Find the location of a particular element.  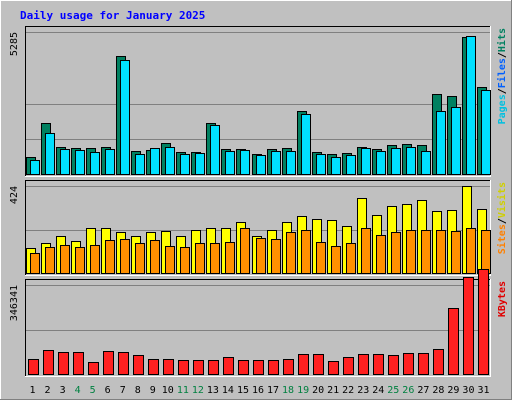

x-tick-label-day-20: 20 is located at coordinates (318, 390).